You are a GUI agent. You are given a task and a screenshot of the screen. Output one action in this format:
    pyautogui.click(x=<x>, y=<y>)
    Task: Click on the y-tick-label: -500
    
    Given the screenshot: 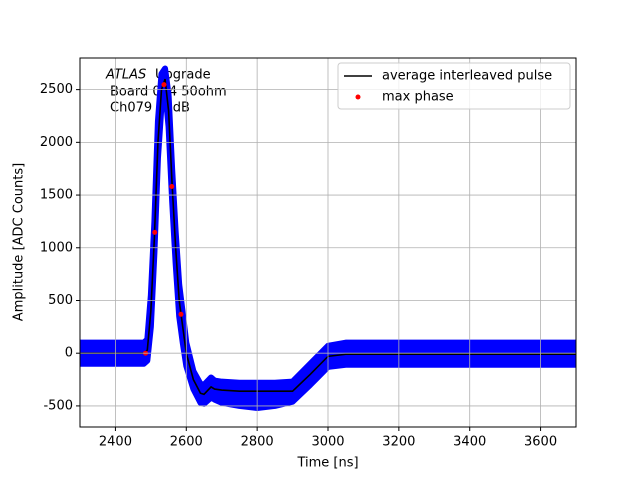 What is the action you would take?
    pyautogui.click(x=58, y=405)
    